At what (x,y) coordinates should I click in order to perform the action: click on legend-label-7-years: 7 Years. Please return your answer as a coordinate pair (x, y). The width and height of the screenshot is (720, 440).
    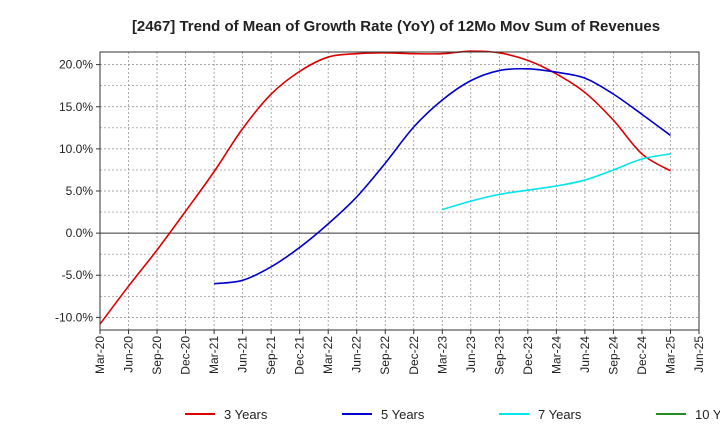
    Looking at the image, I should click on (560, 414).